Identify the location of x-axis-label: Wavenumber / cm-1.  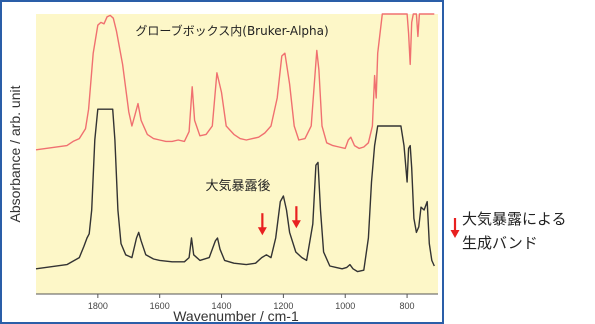
(236, 316).